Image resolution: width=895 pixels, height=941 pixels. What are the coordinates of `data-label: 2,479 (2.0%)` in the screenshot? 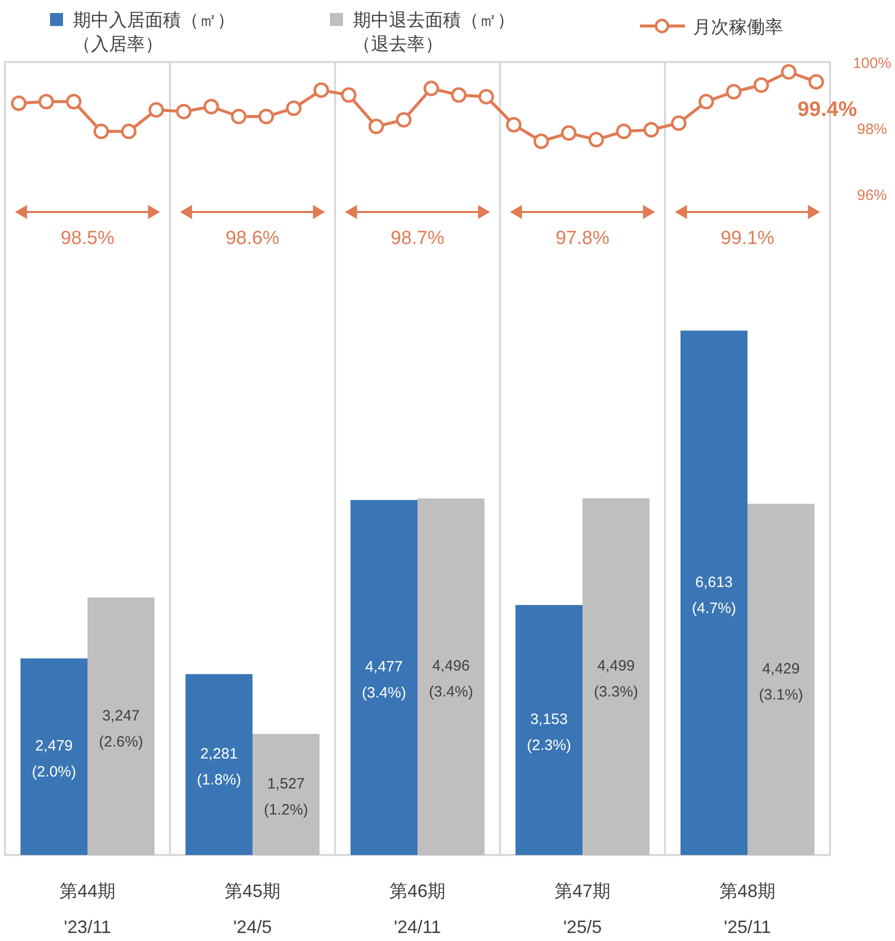 It's located at (54, 759).